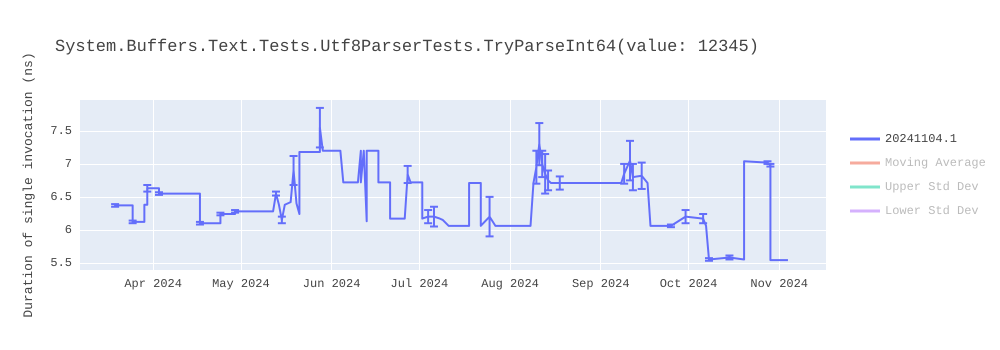  I want to click on legend-label: Lower Std Dev, so click(932, 211).